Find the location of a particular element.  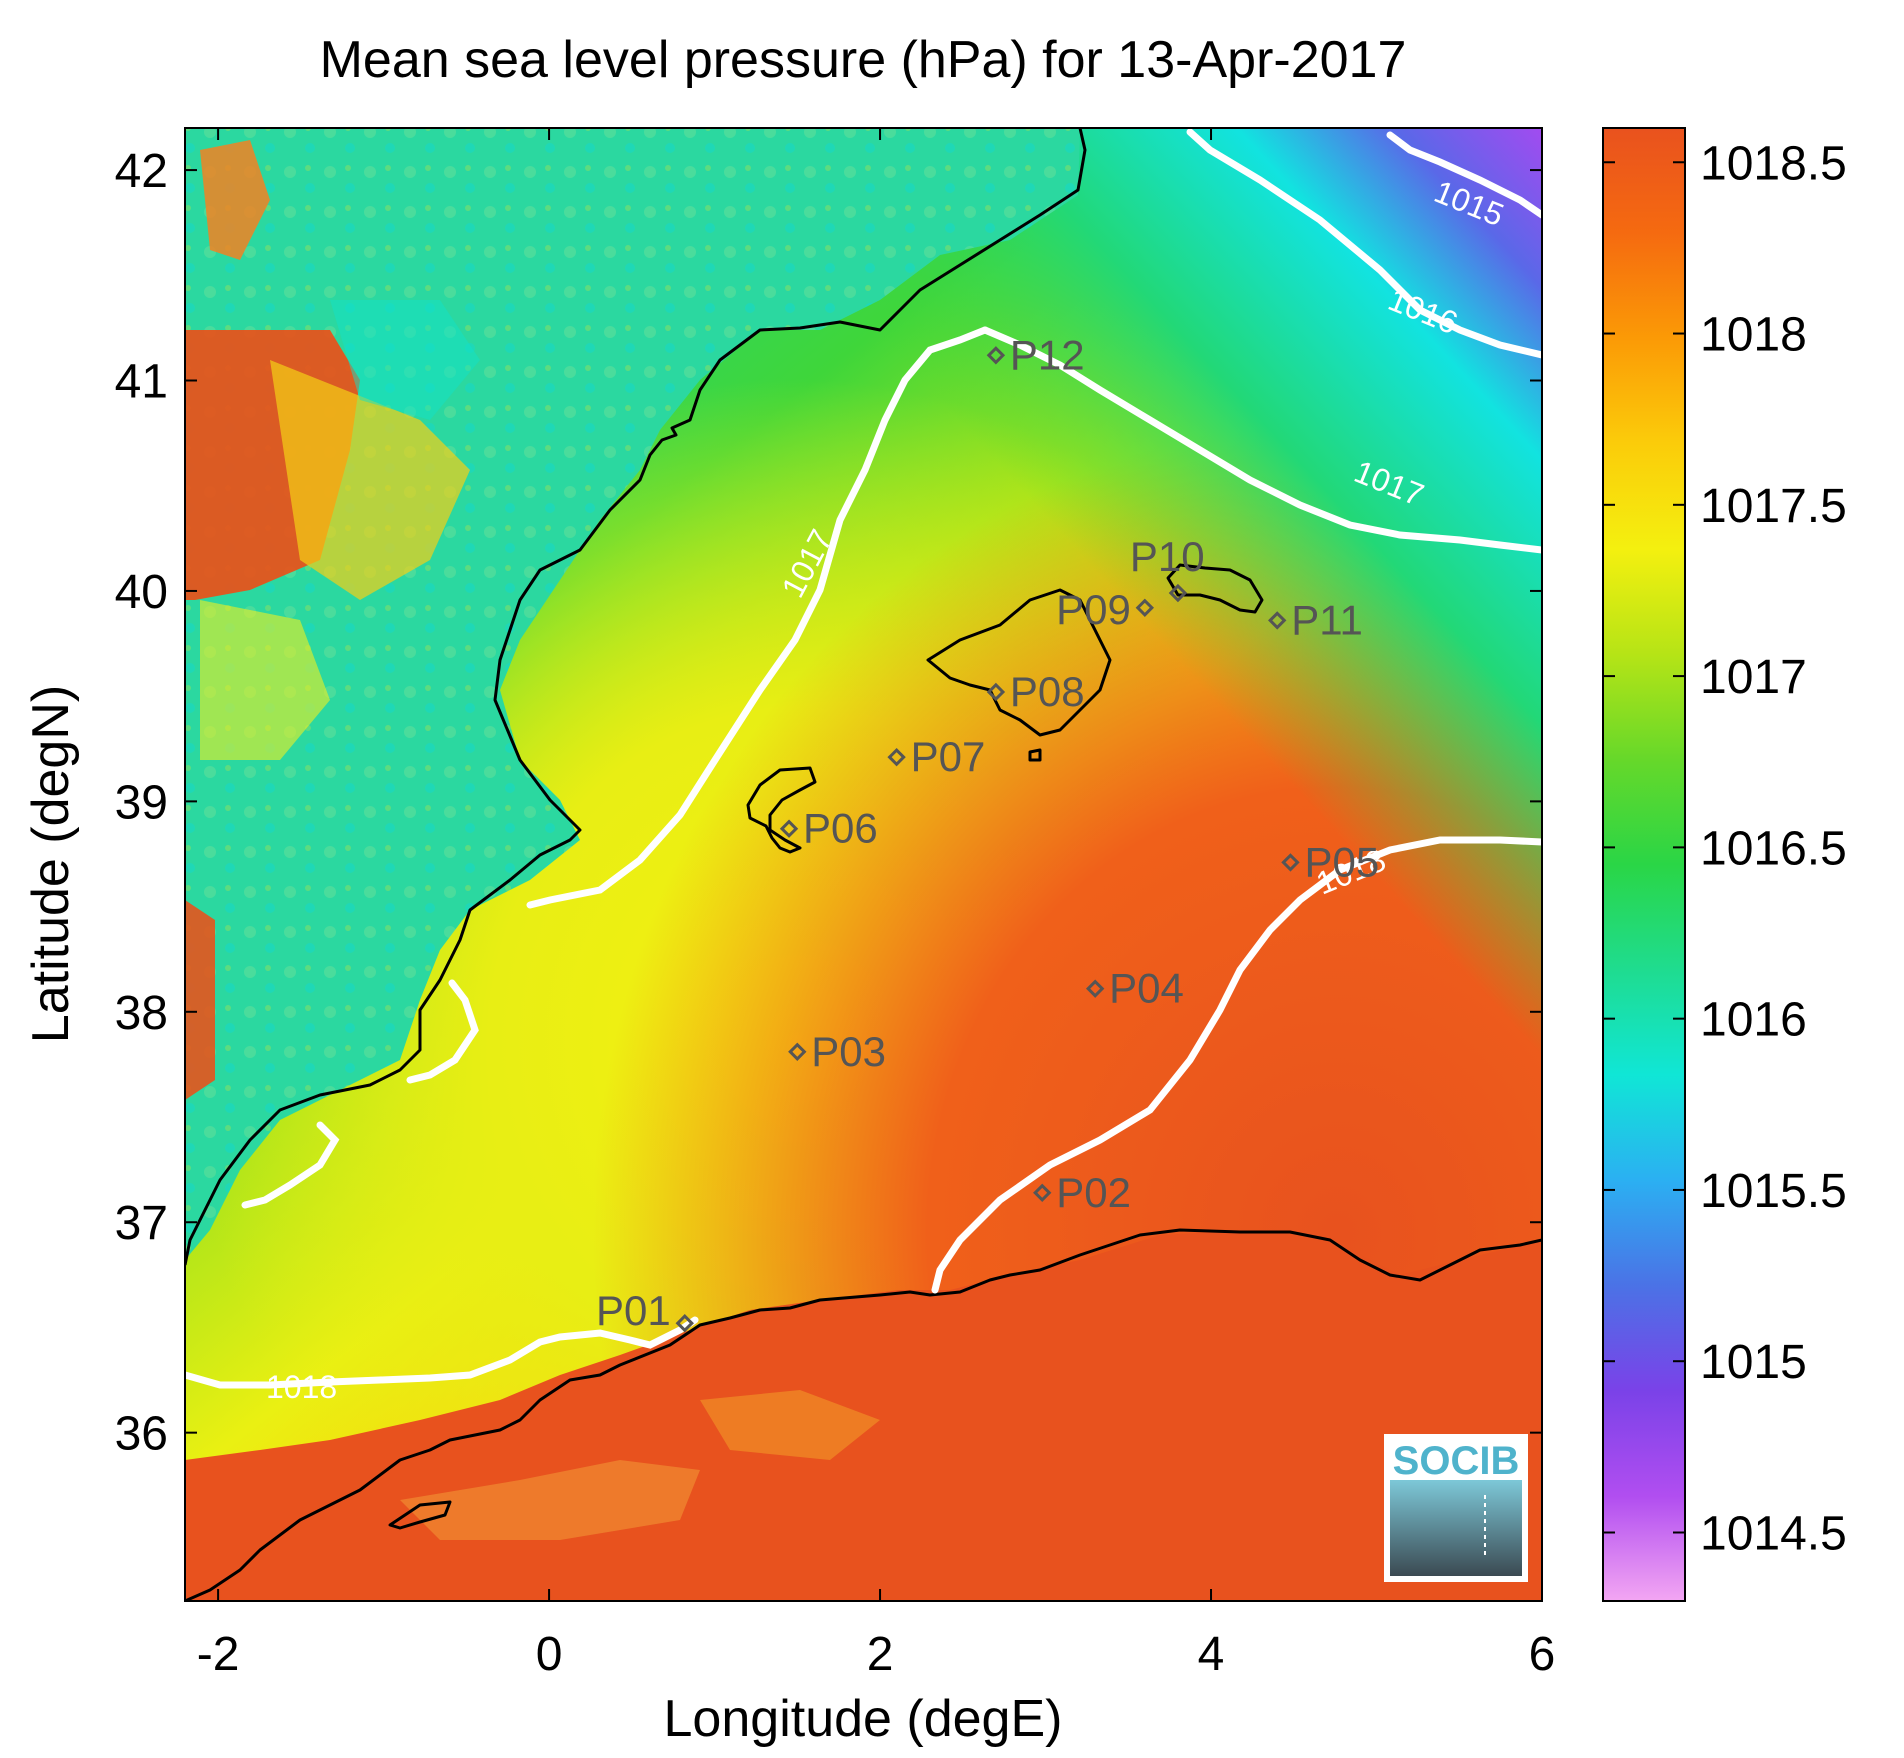

colorbar-tick-label: 1015.5 is located at coordinates (1773, 1191).